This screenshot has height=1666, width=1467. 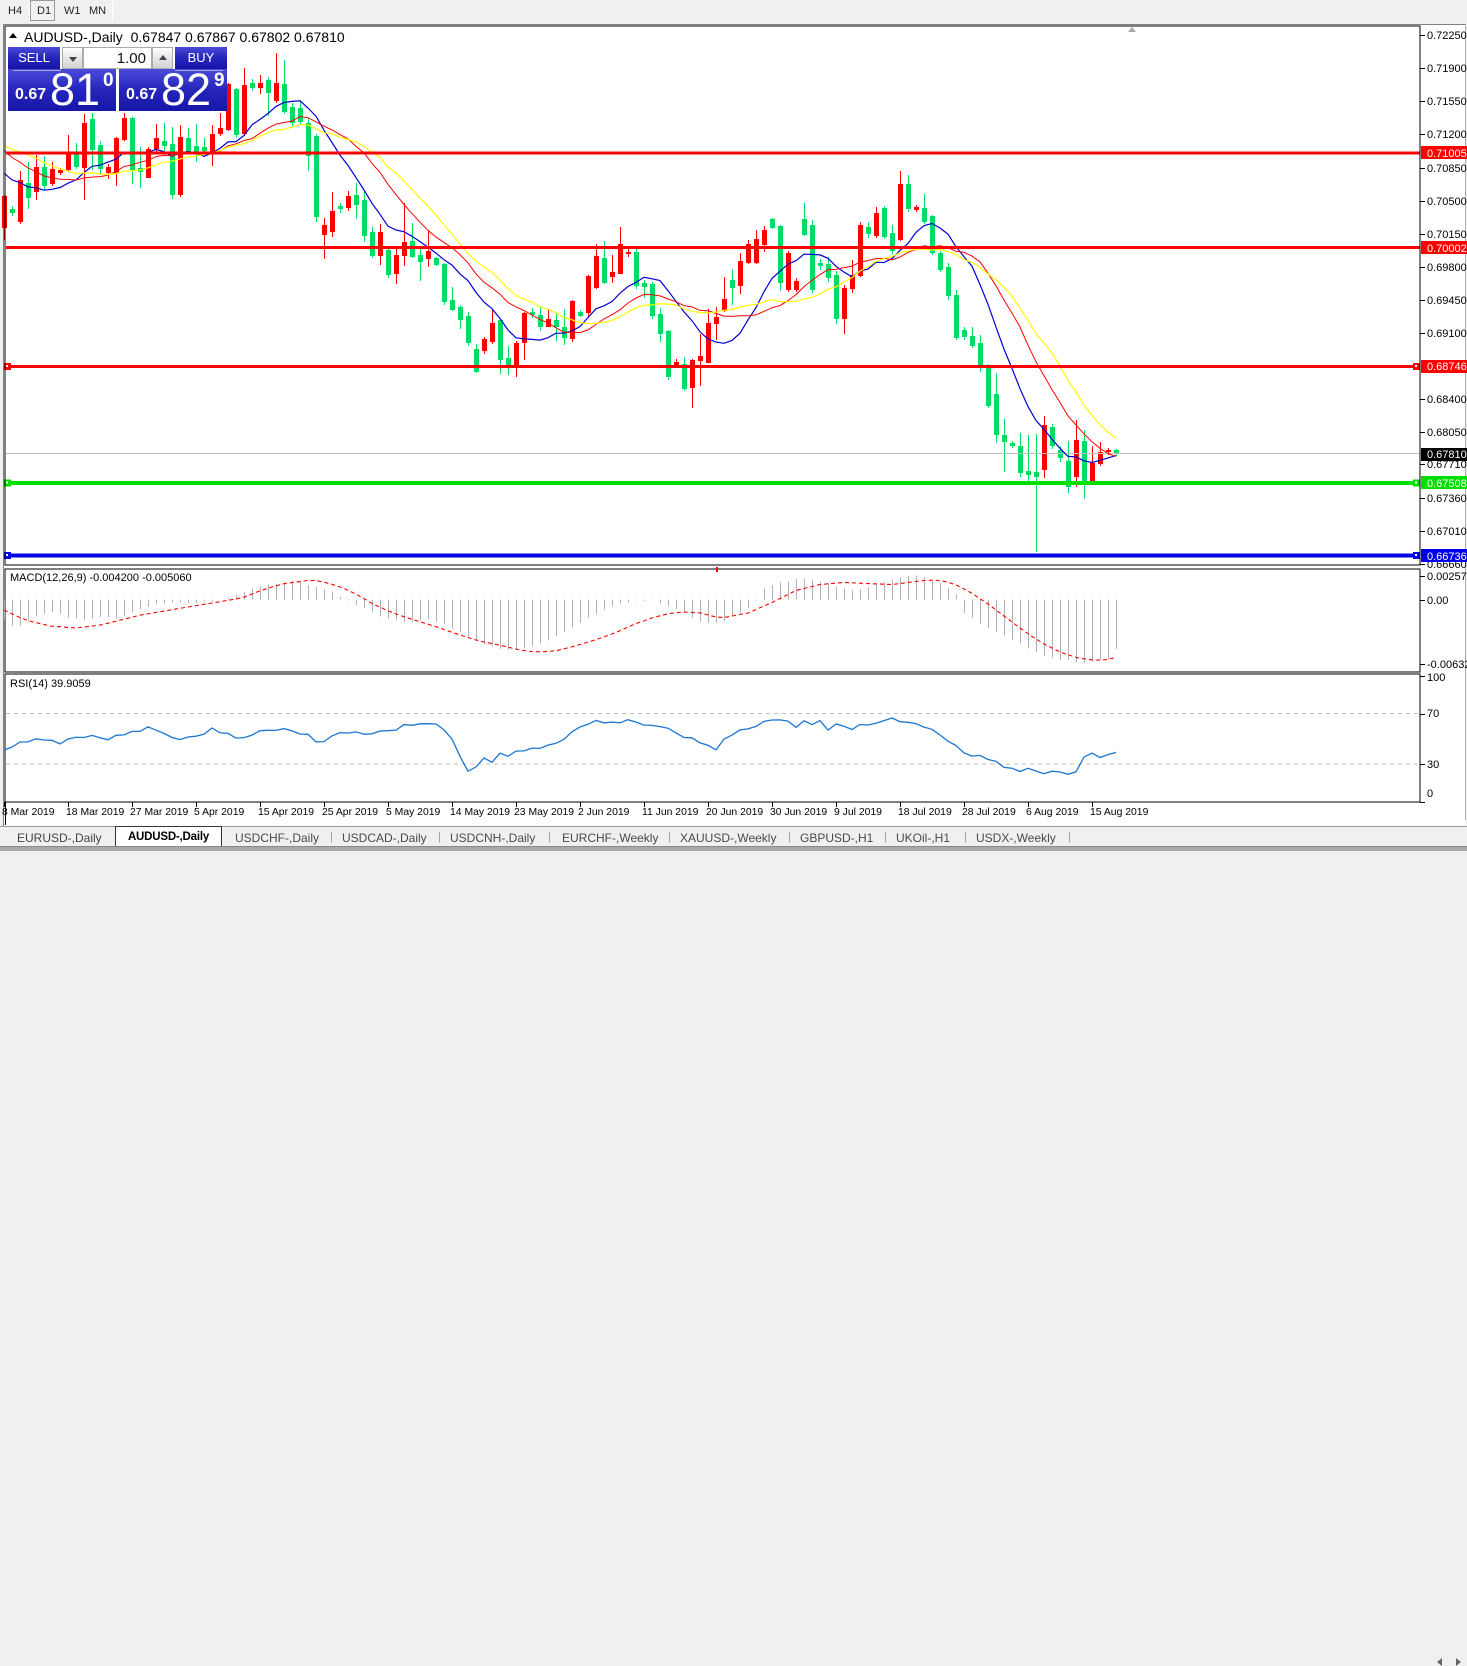 I want to click on svg-text: 2 Jun 2019, so click(x=604, y=812).